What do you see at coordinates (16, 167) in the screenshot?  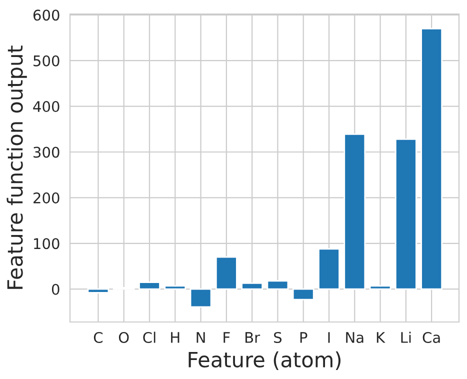 I see `y-axis-title: Feature function output` at bounding box center [16, 167].